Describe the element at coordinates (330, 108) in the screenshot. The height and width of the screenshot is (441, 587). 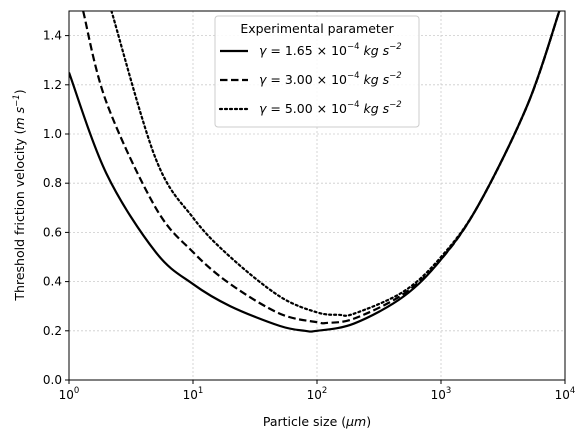
I see `legend-label: γ = 5.00 × 10−4 kg s−2` at that location.